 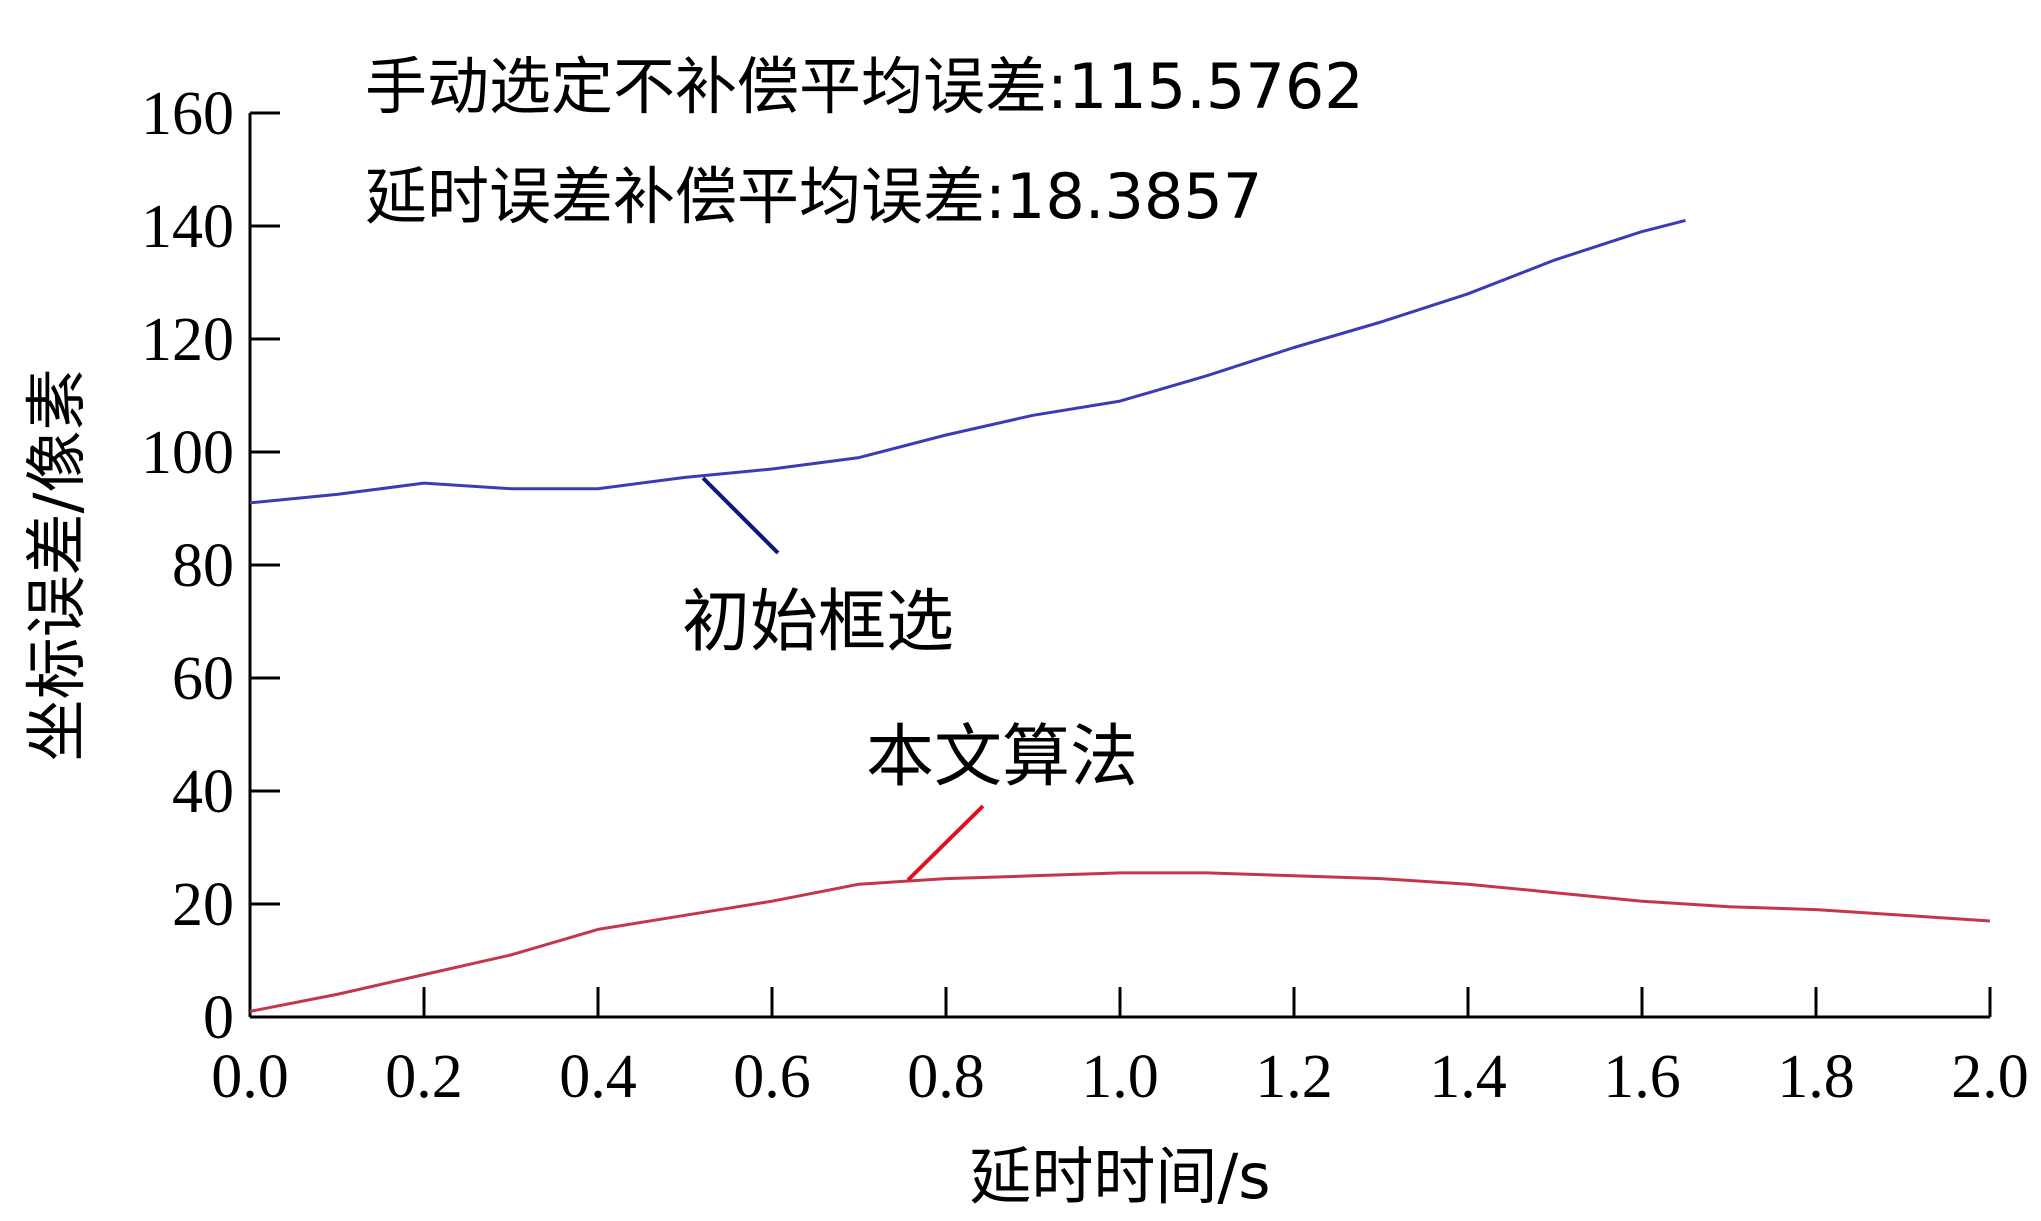 I want to click on x-tick-label: 1.2, so click(x=1294, y=1077).